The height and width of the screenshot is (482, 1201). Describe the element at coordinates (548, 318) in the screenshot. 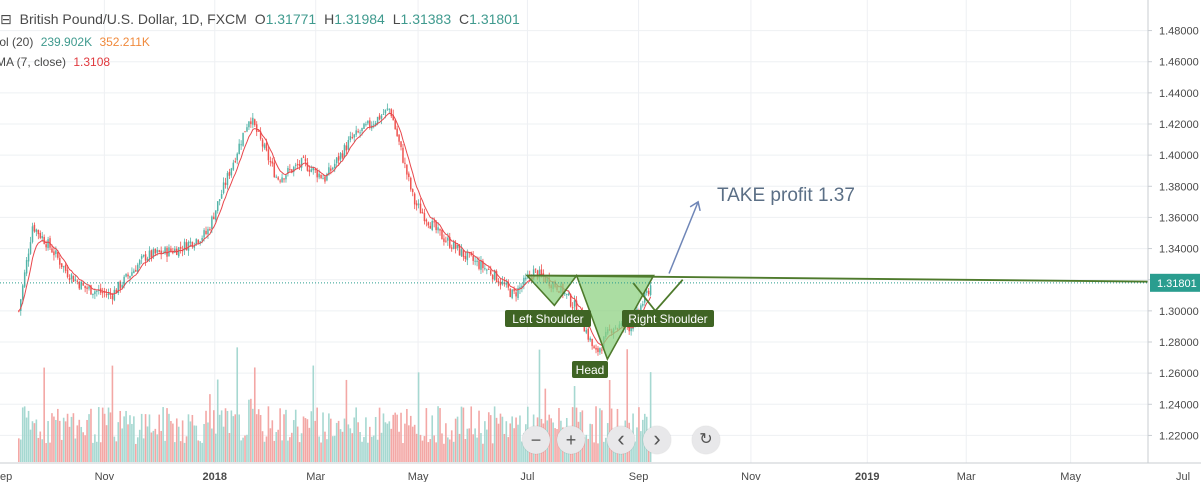

I see `label-left-shoulder: Left Shoulder` at that location.